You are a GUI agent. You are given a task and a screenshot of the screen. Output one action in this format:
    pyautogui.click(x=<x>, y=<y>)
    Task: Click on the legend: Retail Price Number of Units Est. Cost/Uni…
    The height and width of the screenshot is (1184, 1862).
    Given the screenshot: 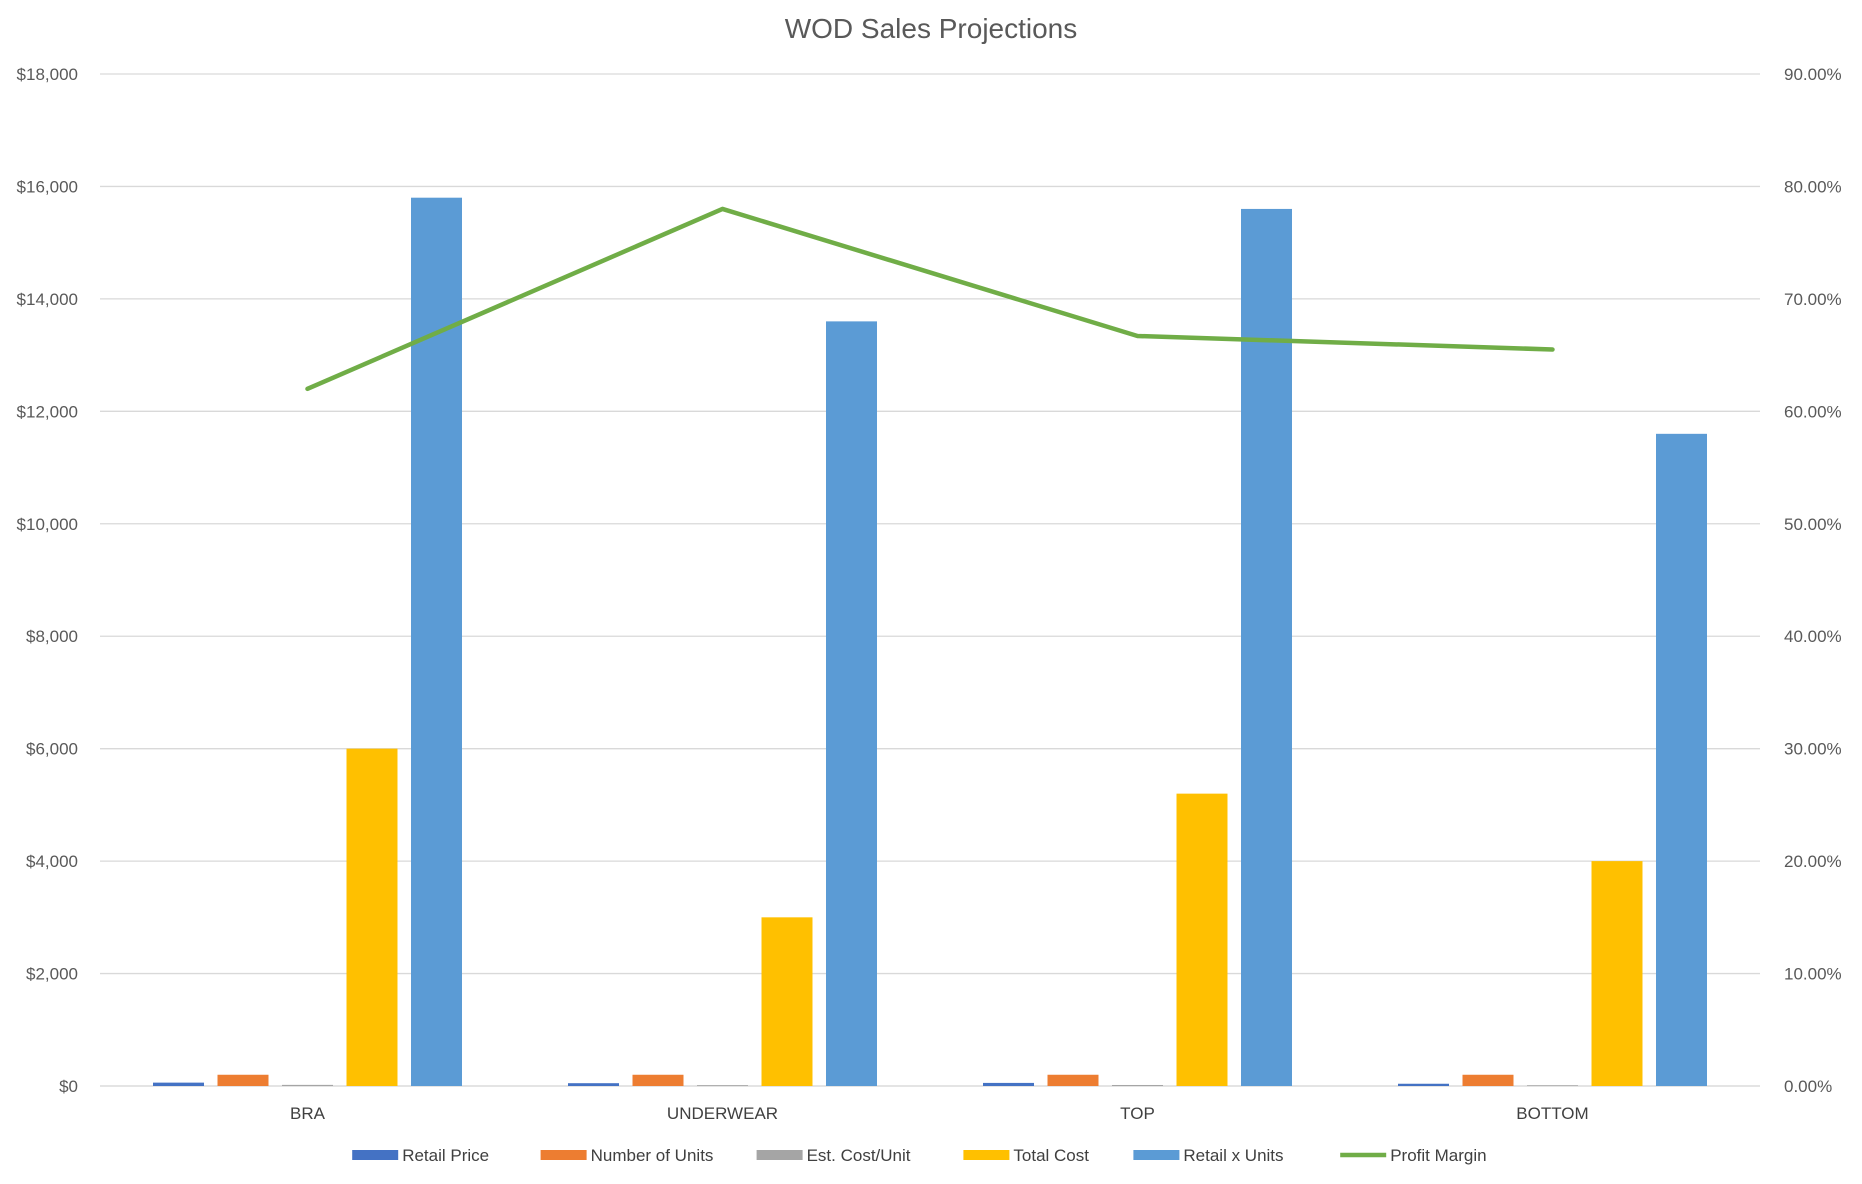 What is the action you would take?
    pyautogui.click(x=919, y=1155)
    